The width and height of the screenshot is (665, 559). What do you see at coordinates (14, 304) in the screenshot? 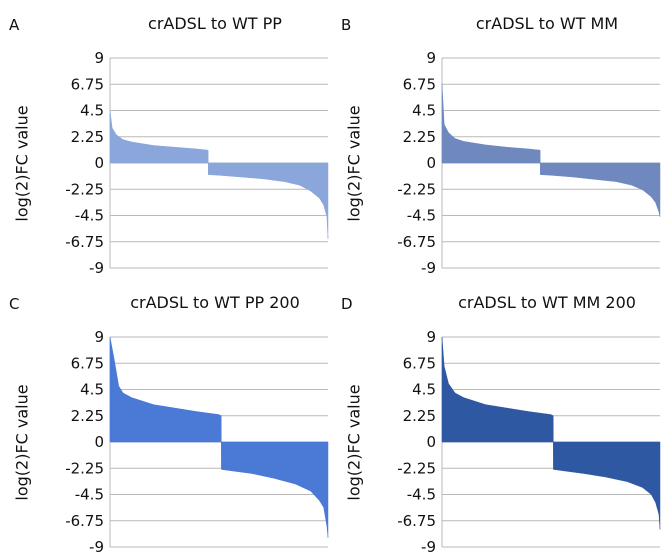
I see `panel-letter: C` at bounding box center [14, 304].